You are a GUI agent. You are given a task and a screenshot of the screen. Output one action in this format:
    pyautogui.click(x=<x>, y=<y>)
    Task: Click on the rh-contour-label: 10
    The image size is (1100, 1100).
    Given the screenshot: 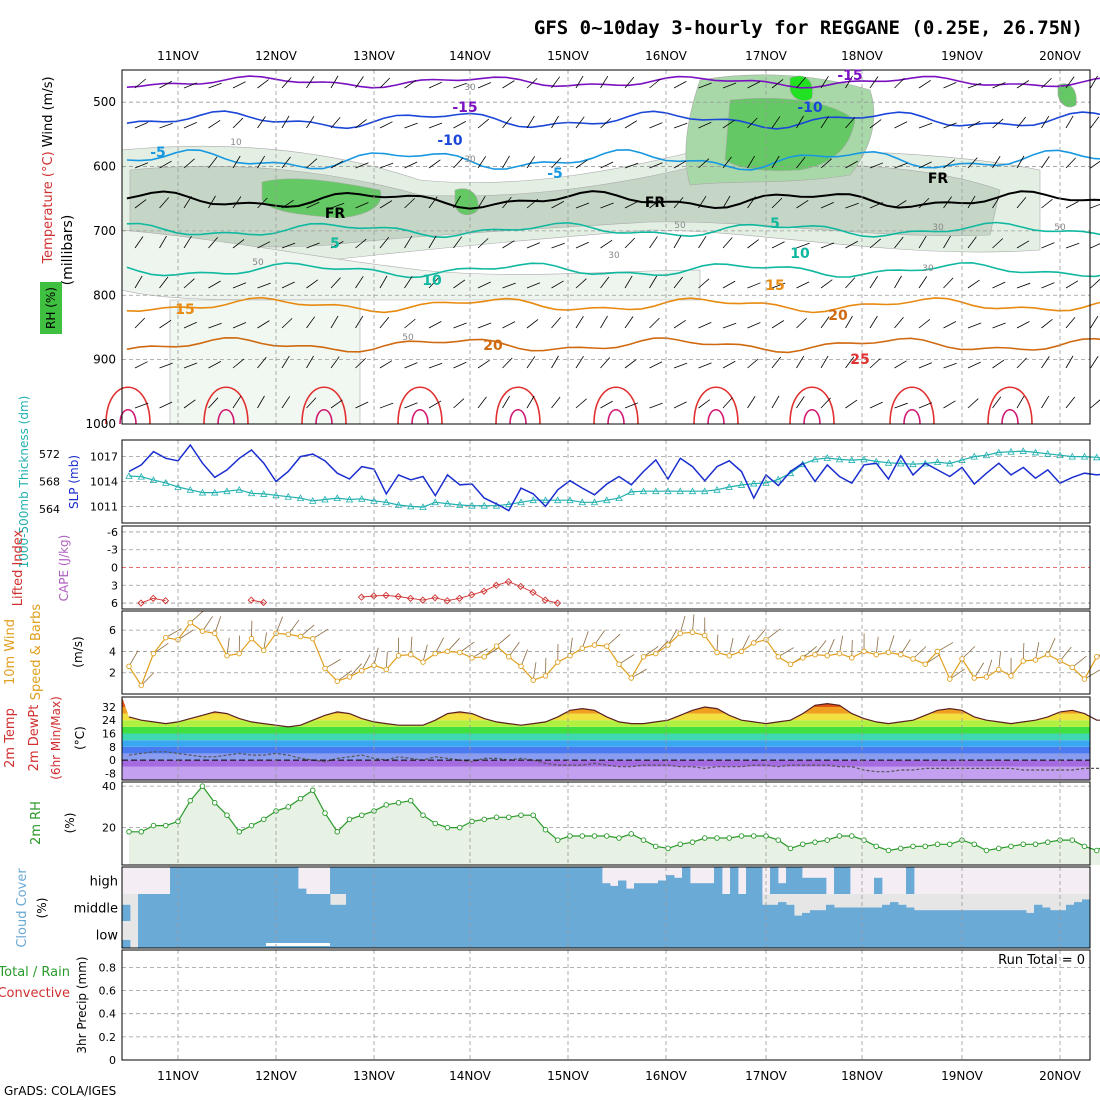 What is the action you would take?
    pyautogui.click(x=236, y=143)
    